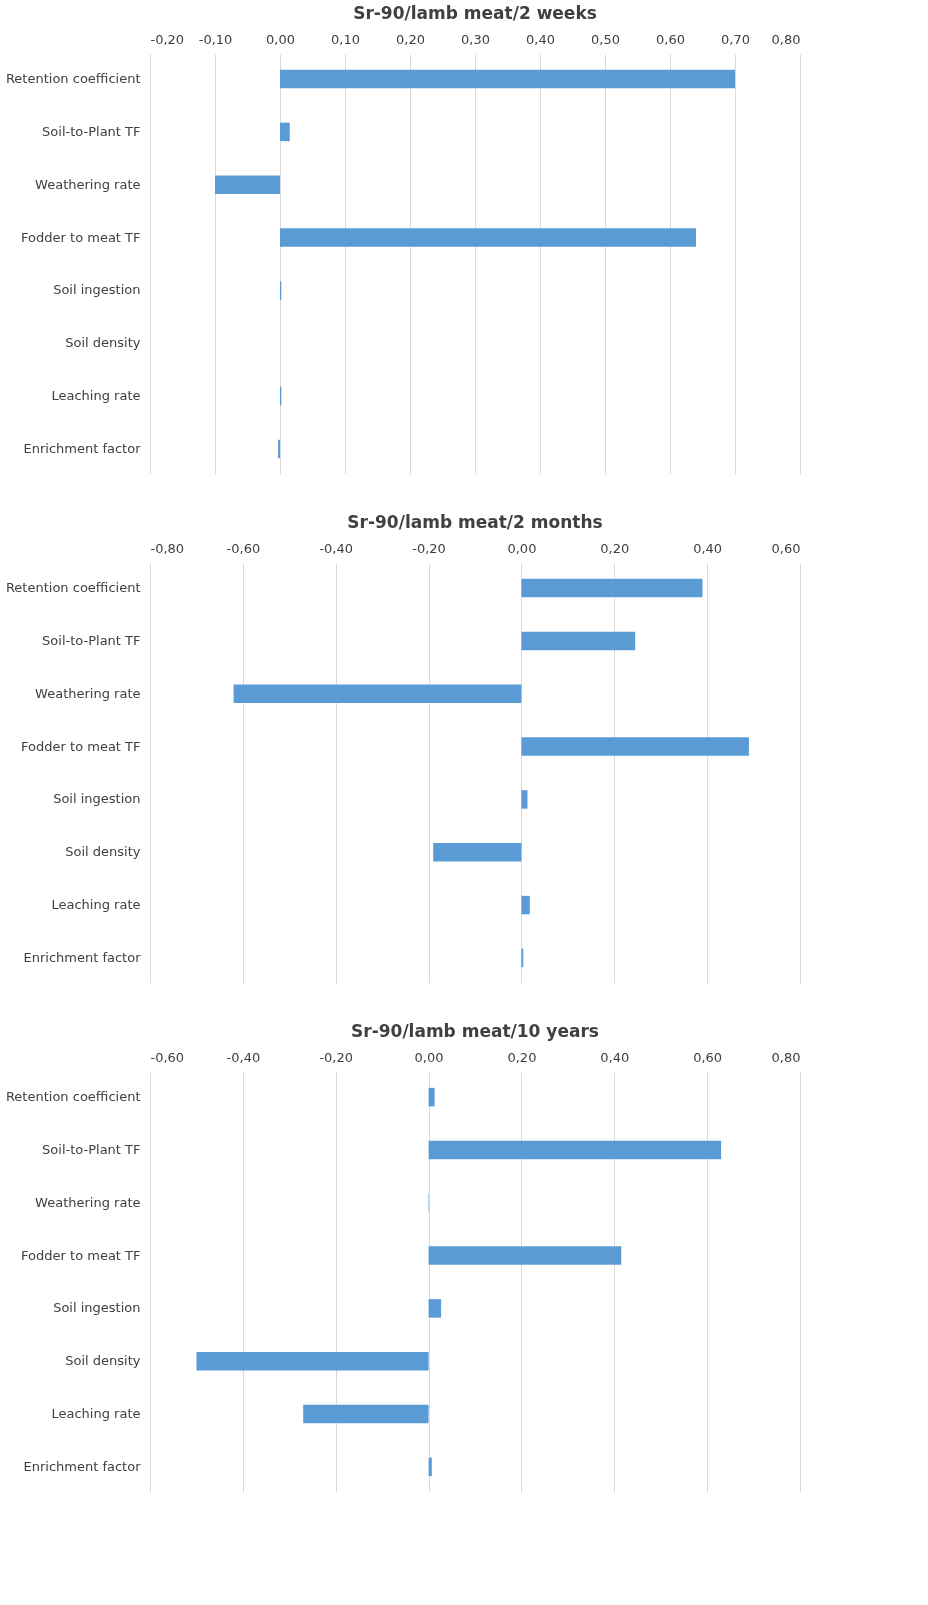  Describe the element at coordinates (475, 522) in the screenshot. I see `chart-title: Sr-90/lamb meat/2 months` at that location.